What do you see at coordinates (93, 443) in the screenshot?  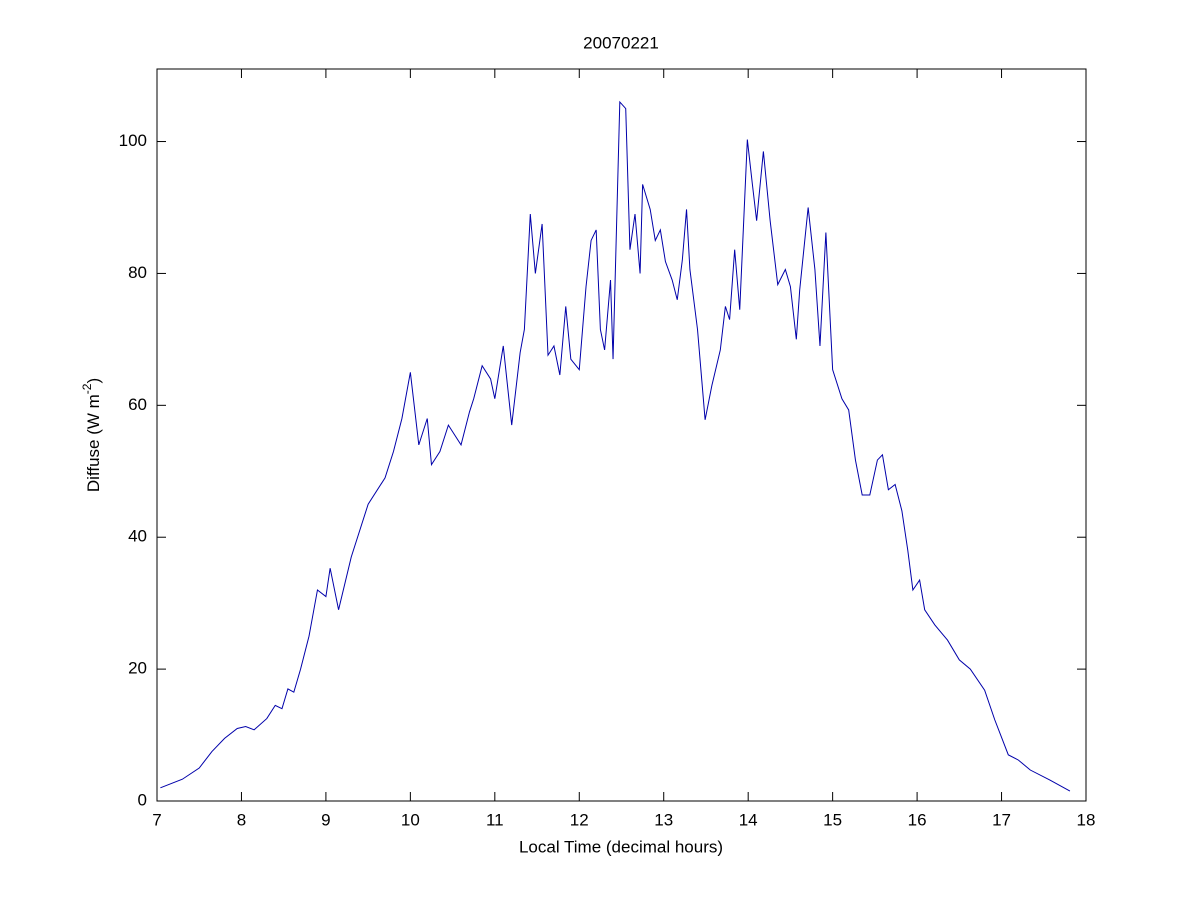 I see `y-axis-label-text: Diffuse (W m` at bounding box center [93, 443].